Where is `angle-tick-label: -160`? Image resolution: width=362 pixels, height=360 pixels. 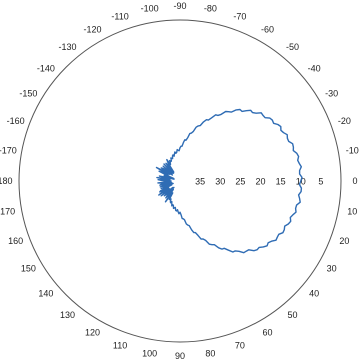
angle-tick-label: -160 is located at coordinates (16, 121).